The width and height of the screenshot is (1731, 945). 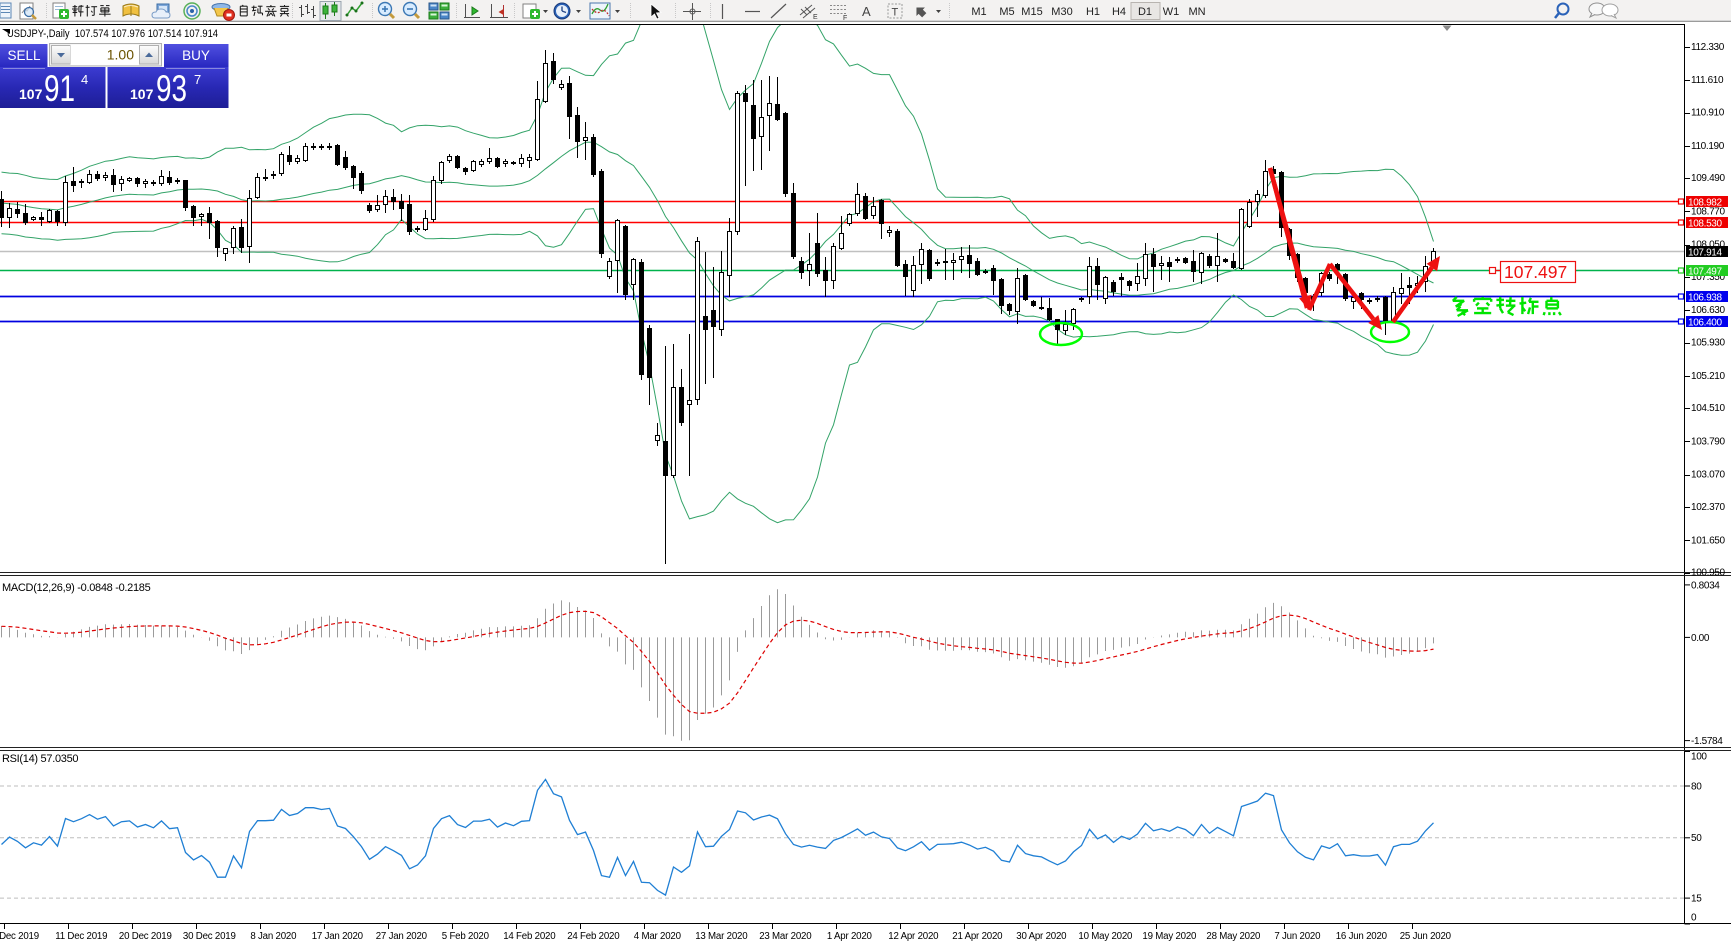 What do you see at coordinates (1093, 12) in the screenshot?
I see `svg-text: H1` at bounding box center [1093, 12].